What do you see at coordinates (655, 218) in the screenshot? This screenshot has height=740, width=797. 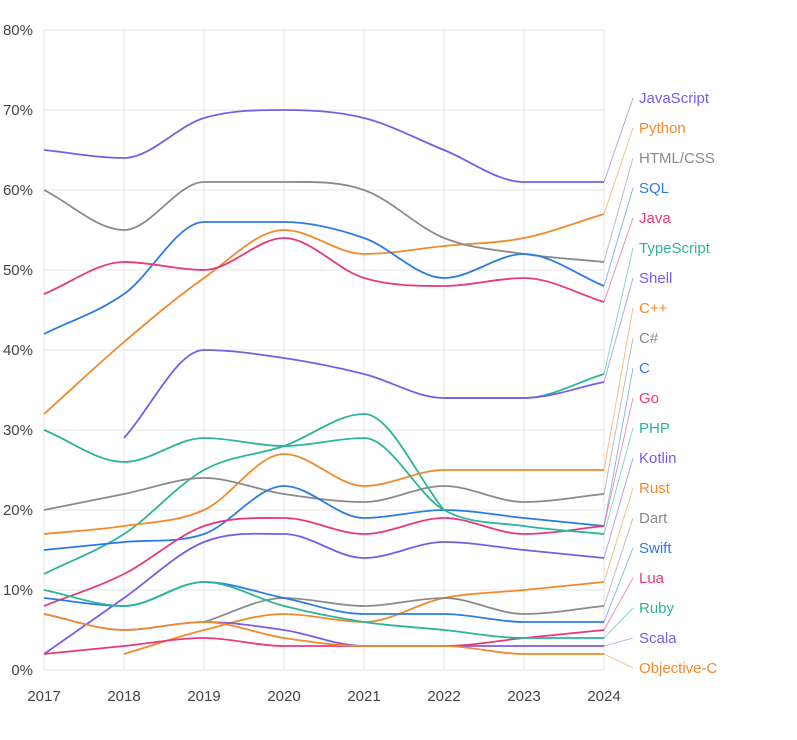 I see `legend-label-java: Java` at bounding box center [655, 218].